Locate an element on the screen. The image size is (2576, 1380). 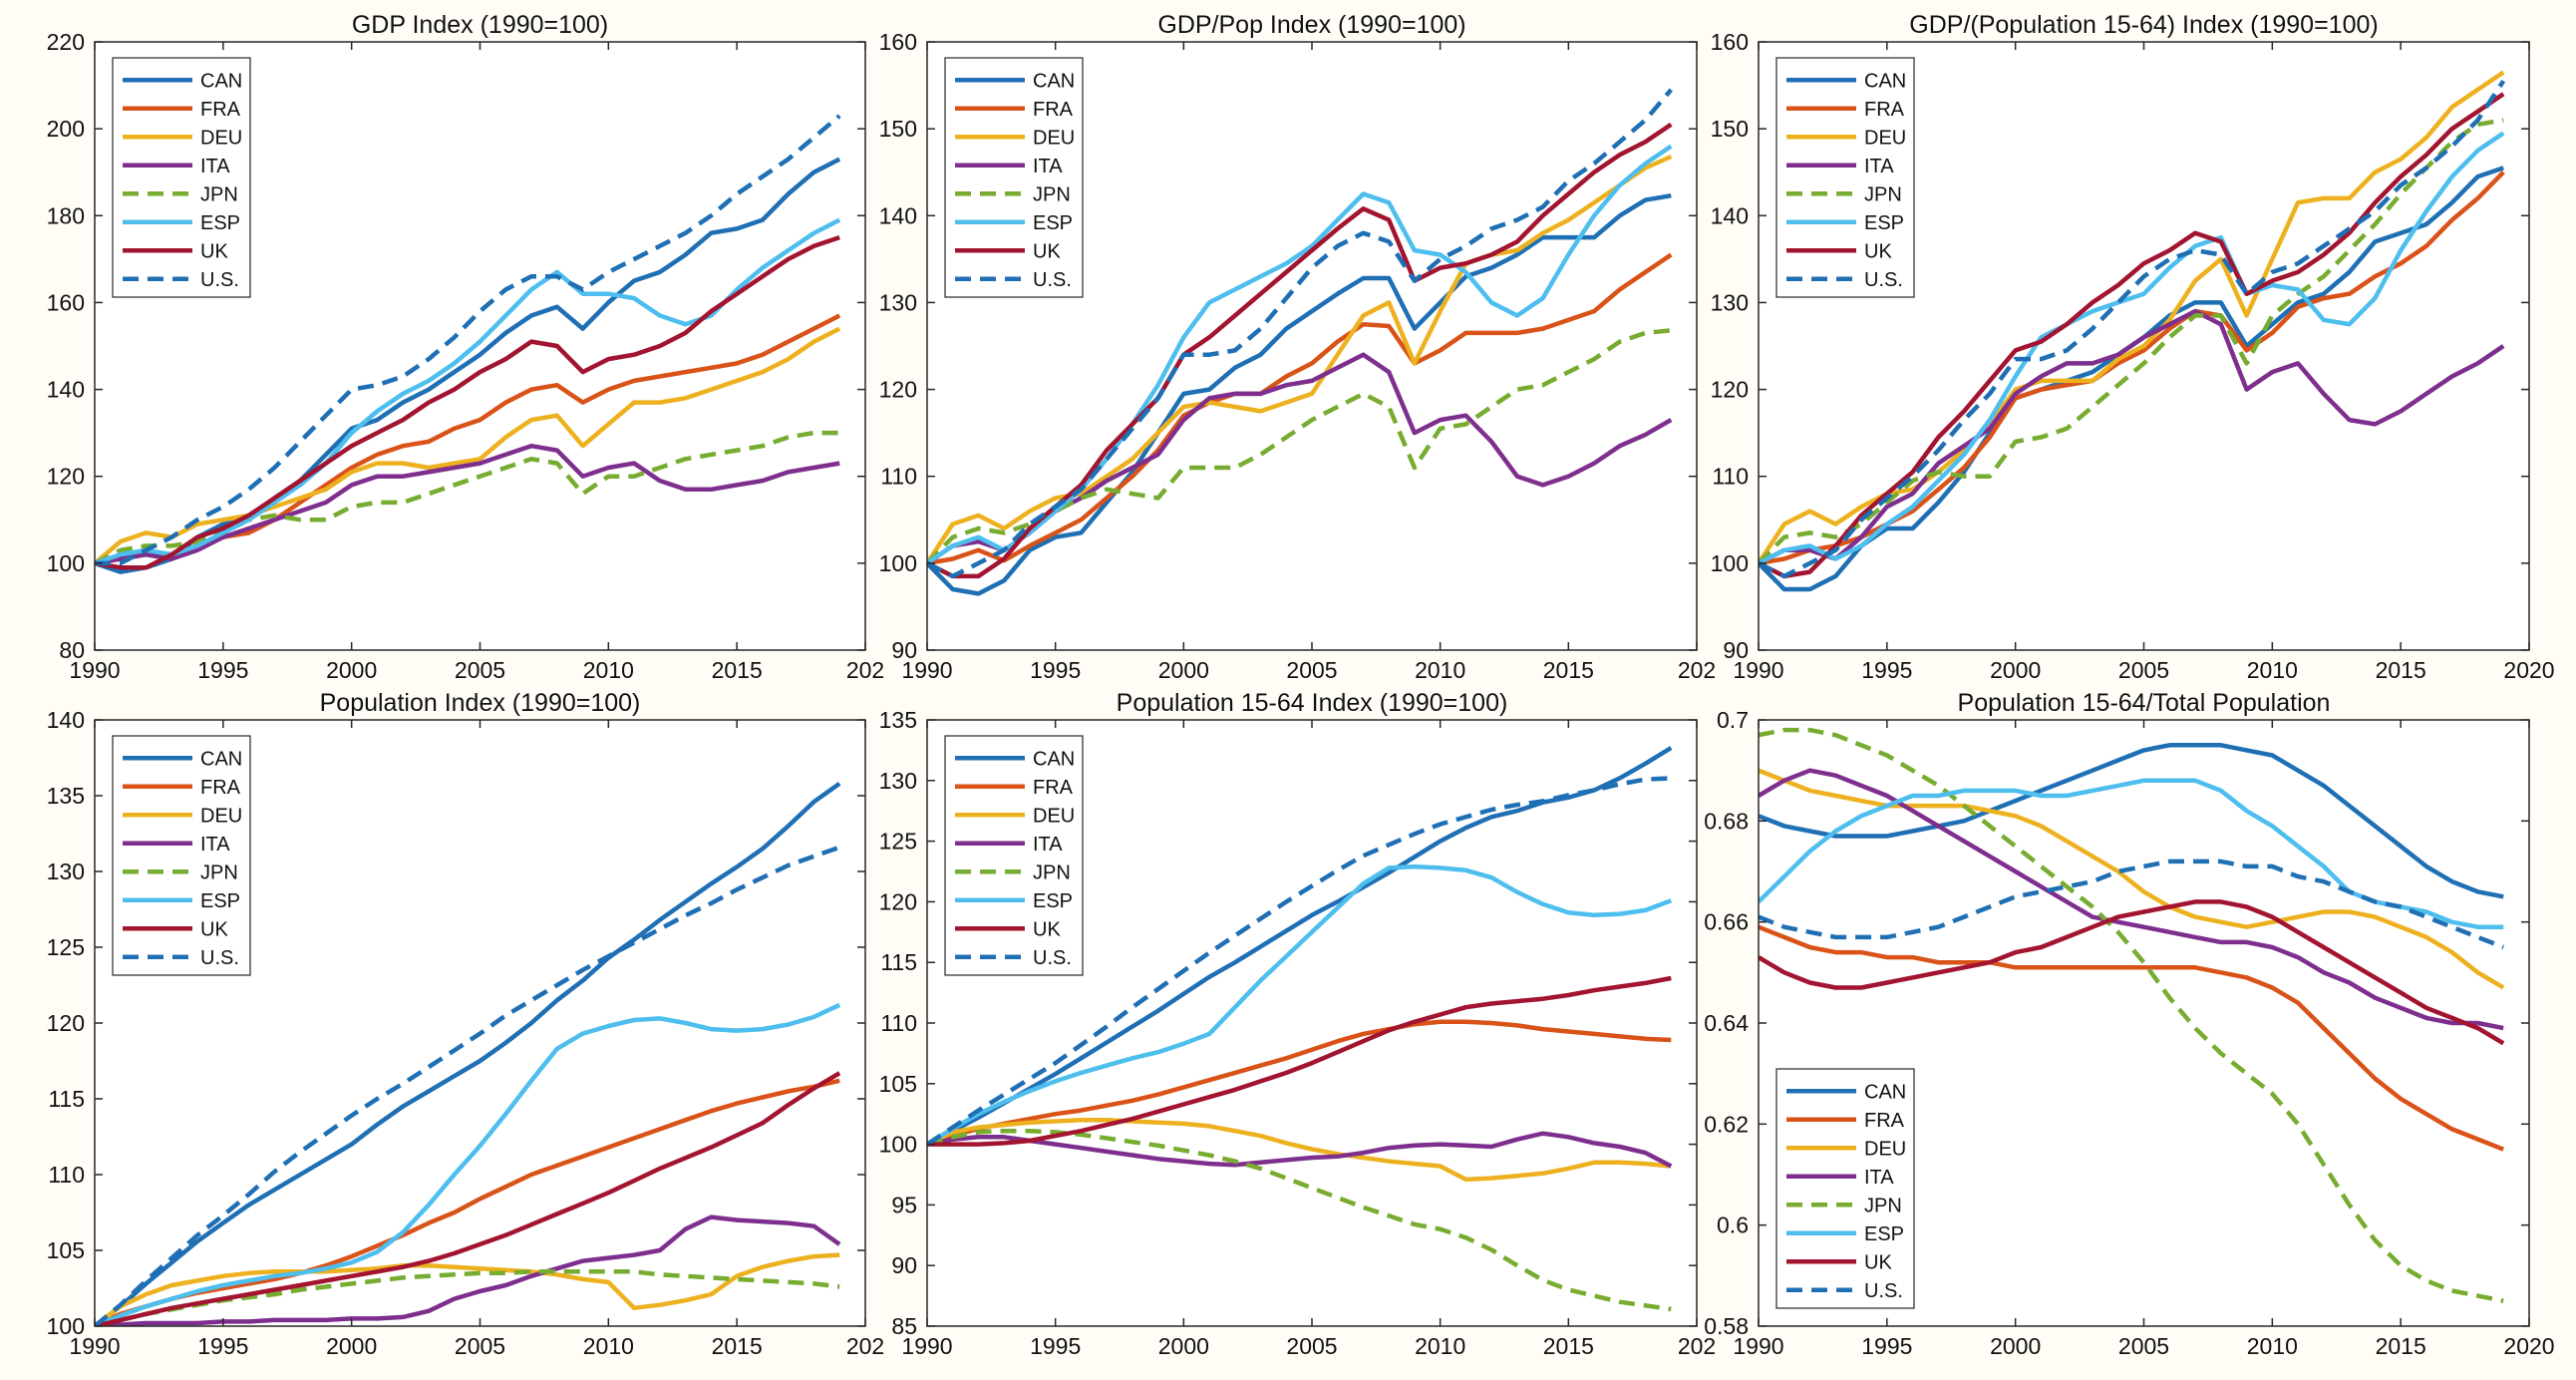
chart-title: Population 15-64/Total Population is located at coordinates (2144, 703).